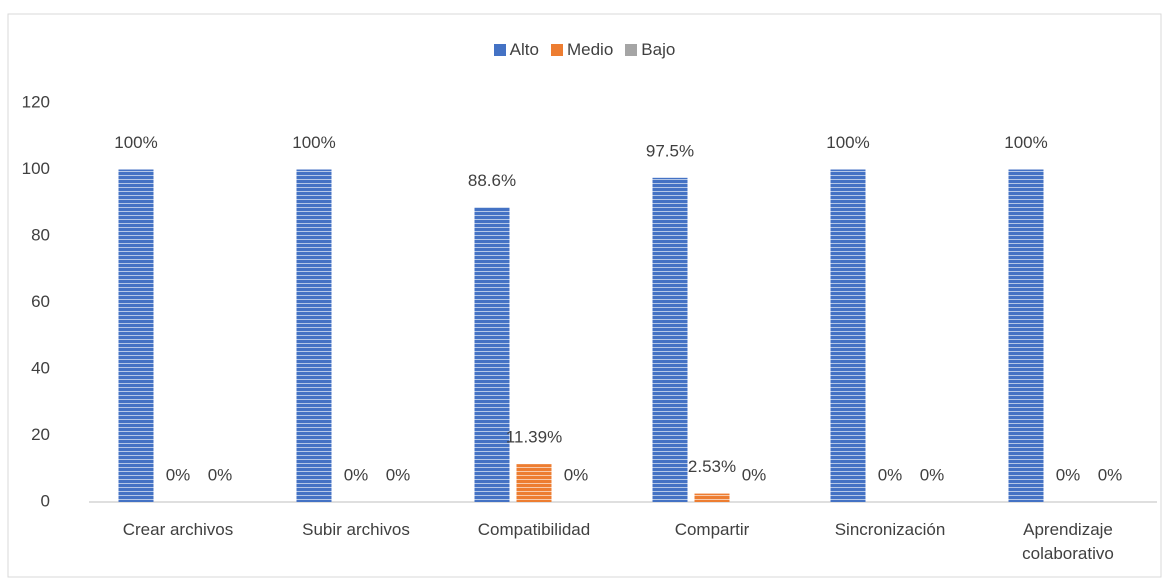  What do you see at coordinates (712, 529) in the screenshot?
I see `x-tick-label: Compartir` at bounding box center [712, 529].